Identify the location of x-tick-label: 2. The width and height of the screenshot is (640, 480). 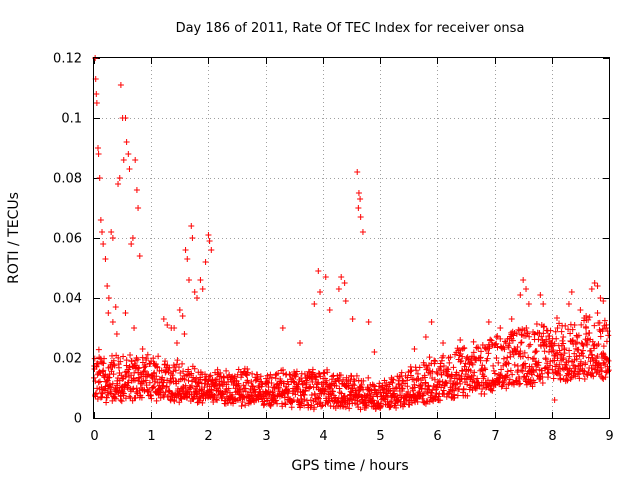
(208, 436).